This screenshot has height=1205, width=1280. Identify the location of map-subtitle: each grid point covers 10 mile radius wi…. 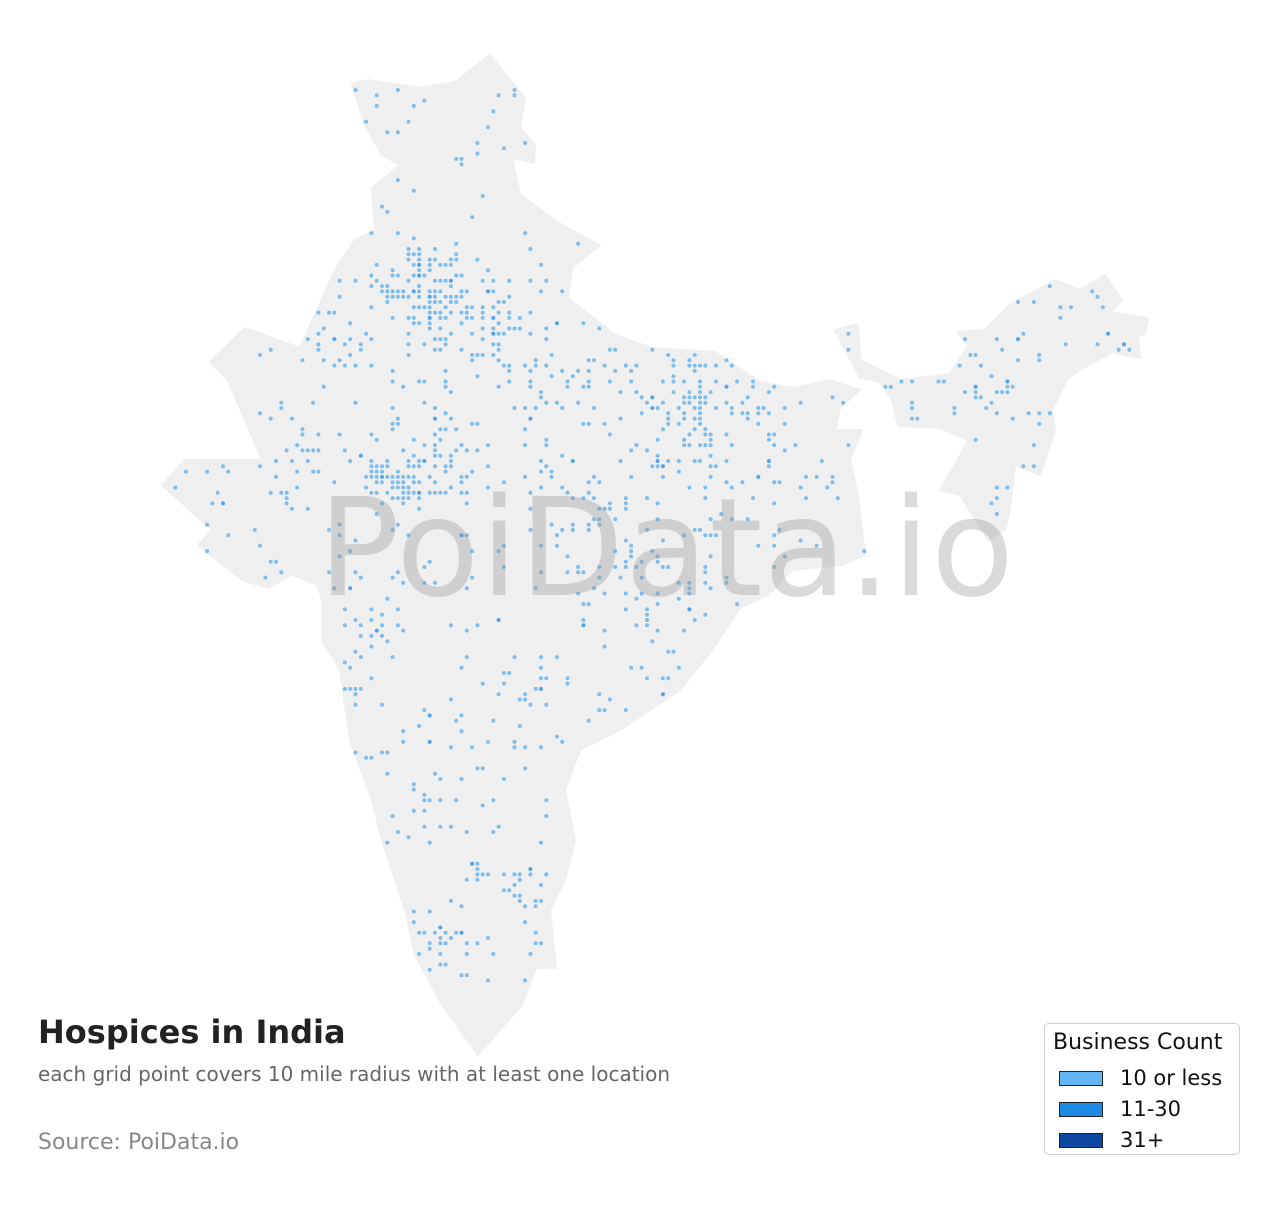
(354, 1074).